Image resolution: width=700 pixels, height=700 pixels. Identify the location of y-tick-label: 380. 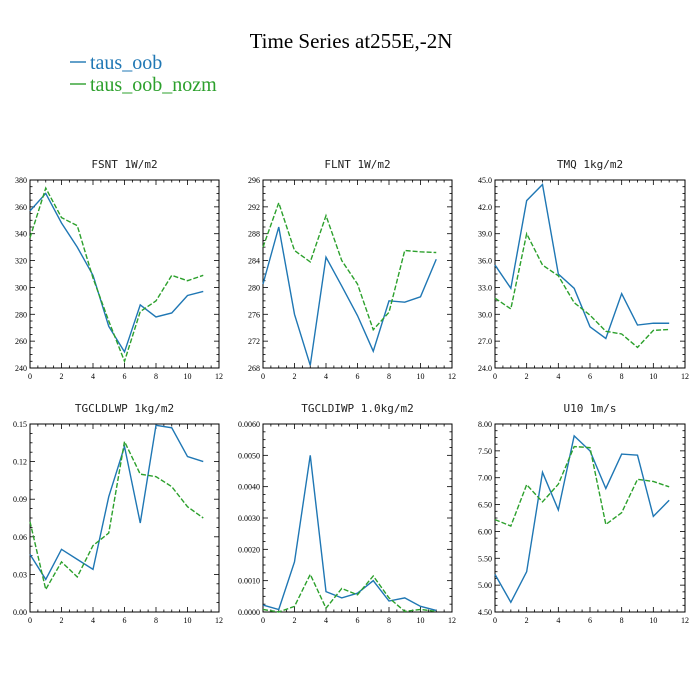
(21, 180).